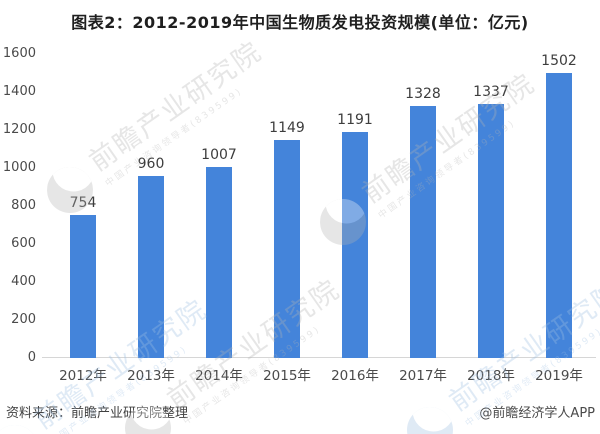  I want to click on x-axis-line, so click(319, 357).